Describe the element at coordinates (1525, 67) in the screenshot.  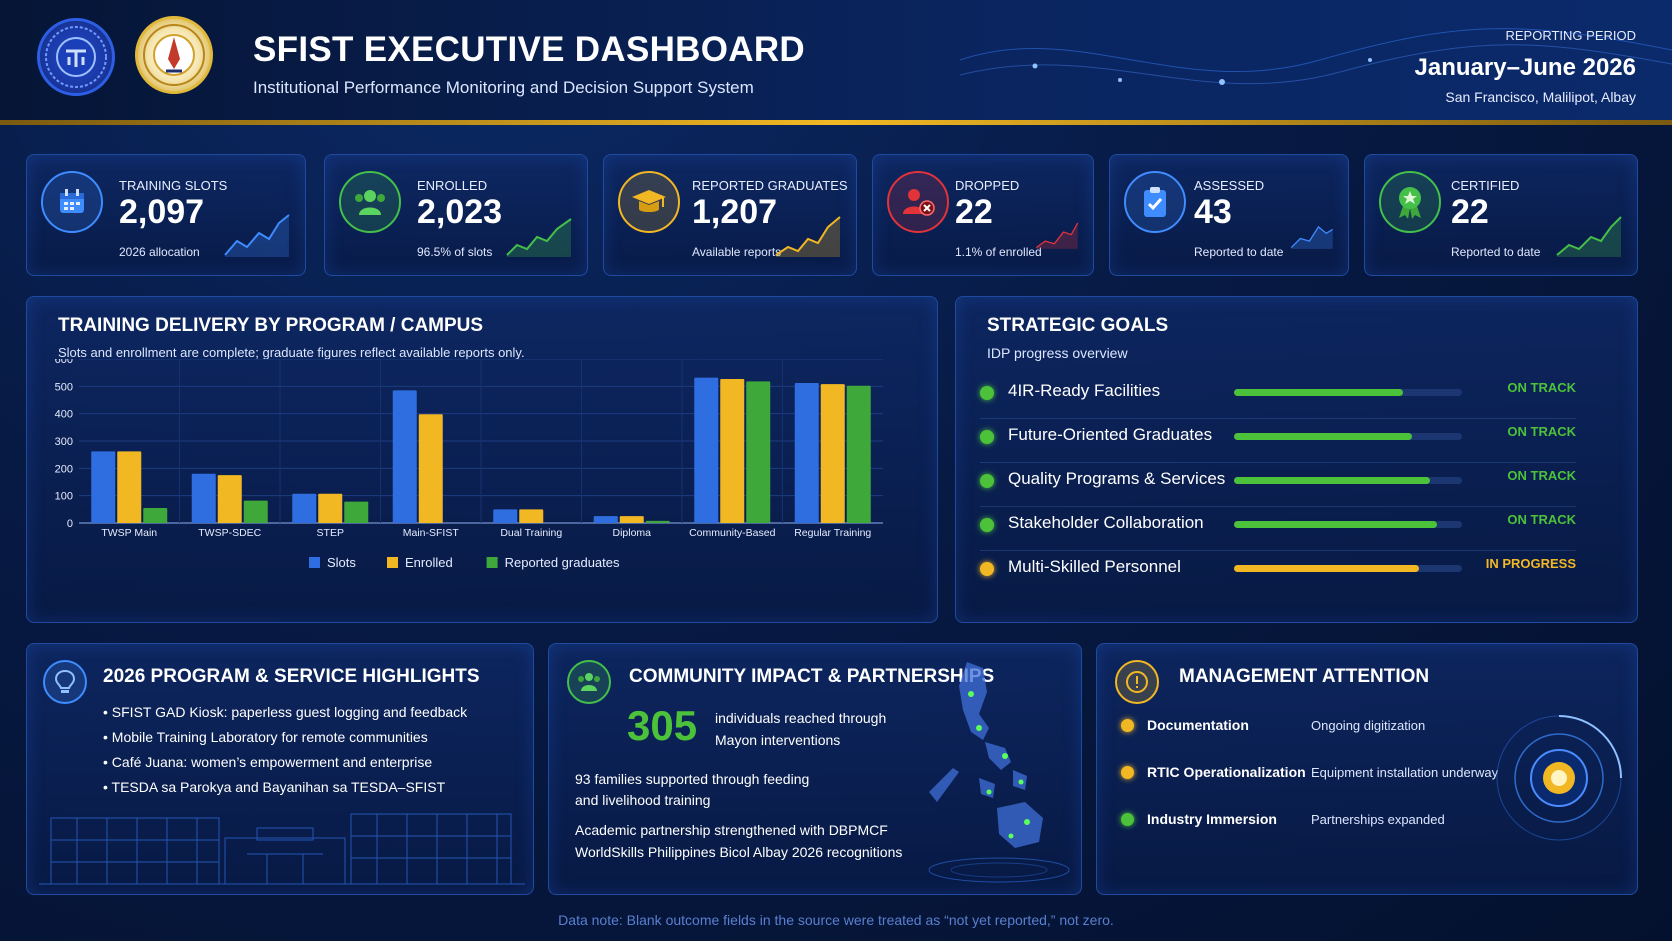
I see `reporting-period-range: January–June 2026` at that location.